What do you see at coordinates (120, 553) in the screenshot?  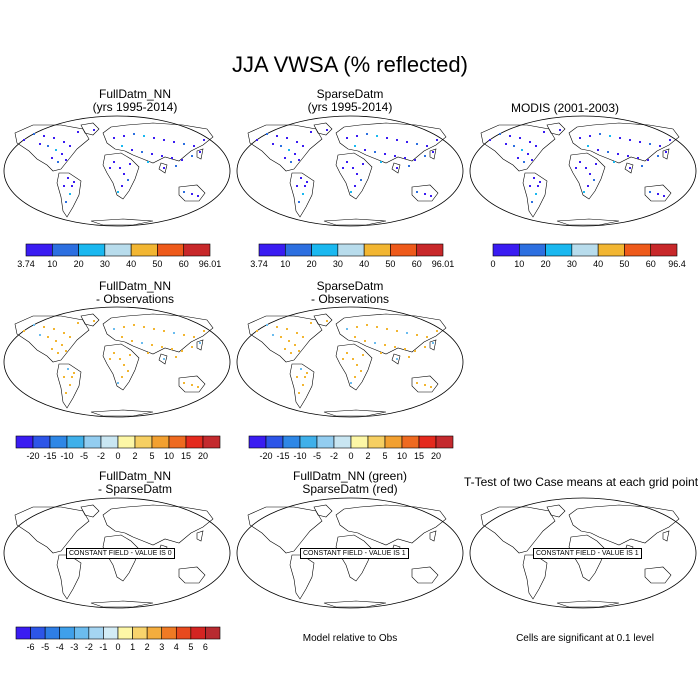 I see `constant-field-label: CONSTANT FIELD - VALUE IS 0` at bounding box center [120, 553].